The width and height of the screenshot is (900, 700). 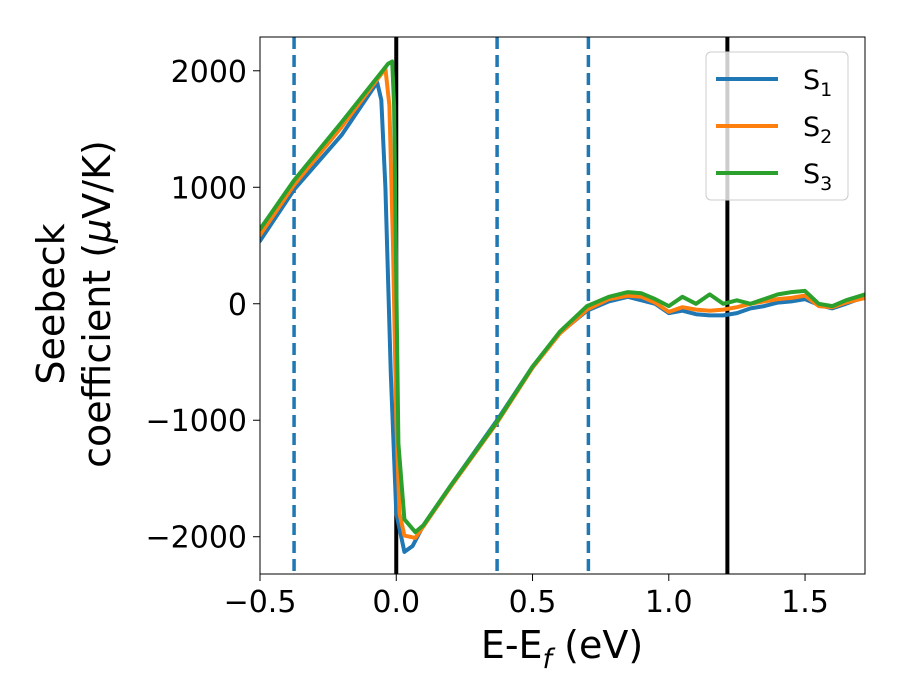 I want to click on y-tick-label: 0, so click(x=237, y=305).